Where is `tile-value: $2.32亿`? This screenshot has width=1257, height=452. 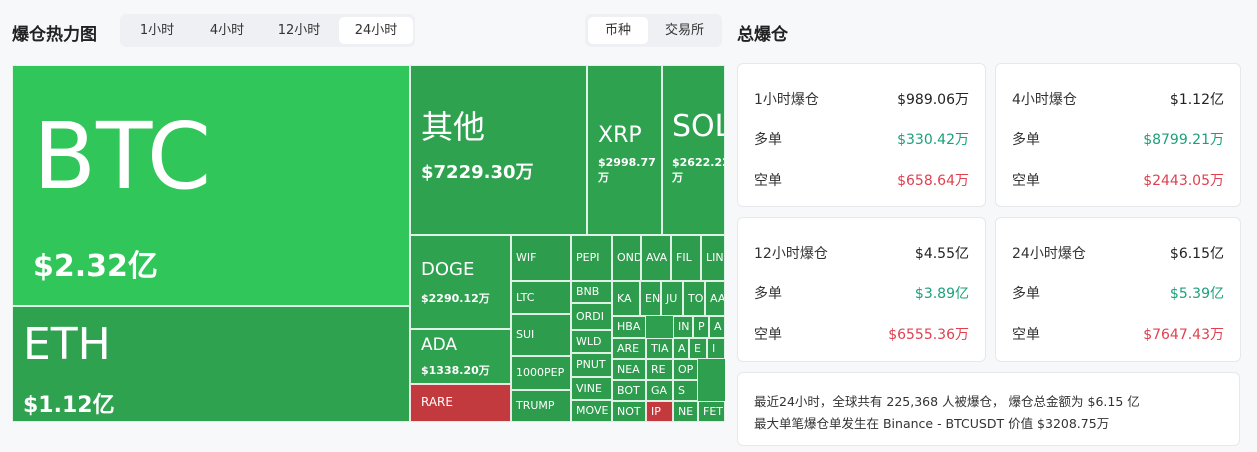
tile-value: $2.32亿 is located at coordinates (95, 266).